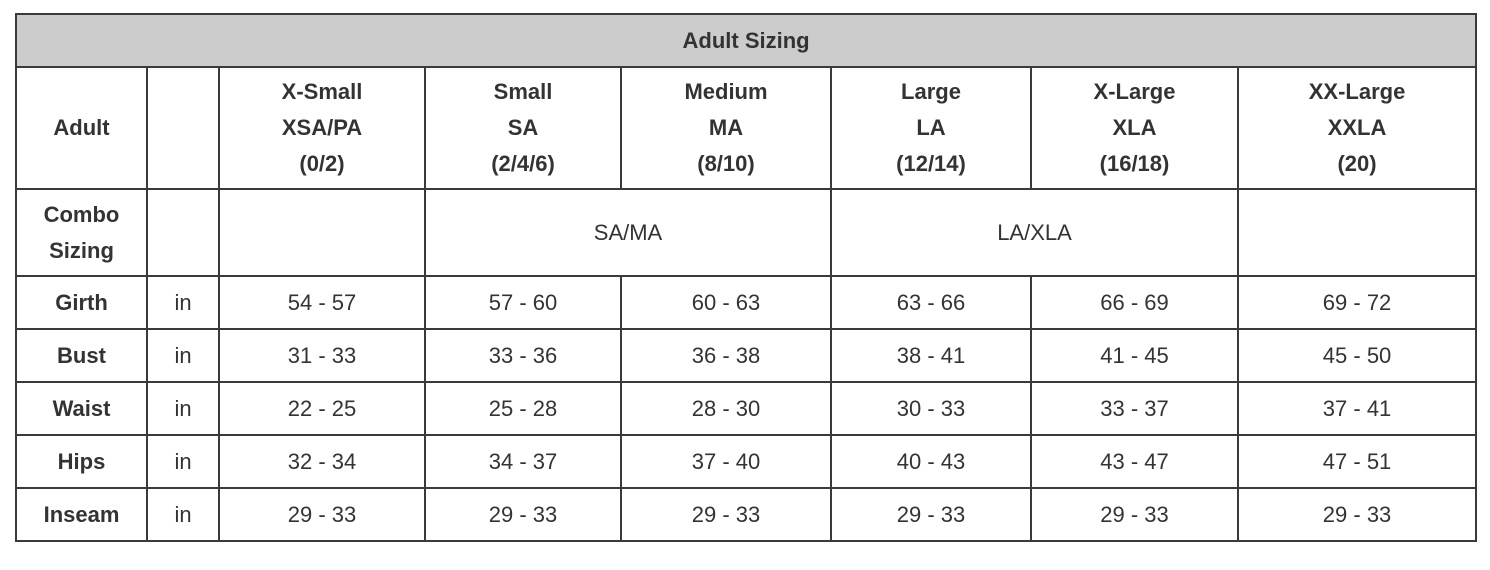  What do you see at coordinates (523, 91) in the screenshot?
I see `size-line: Small` at bounding box center [523, 91].